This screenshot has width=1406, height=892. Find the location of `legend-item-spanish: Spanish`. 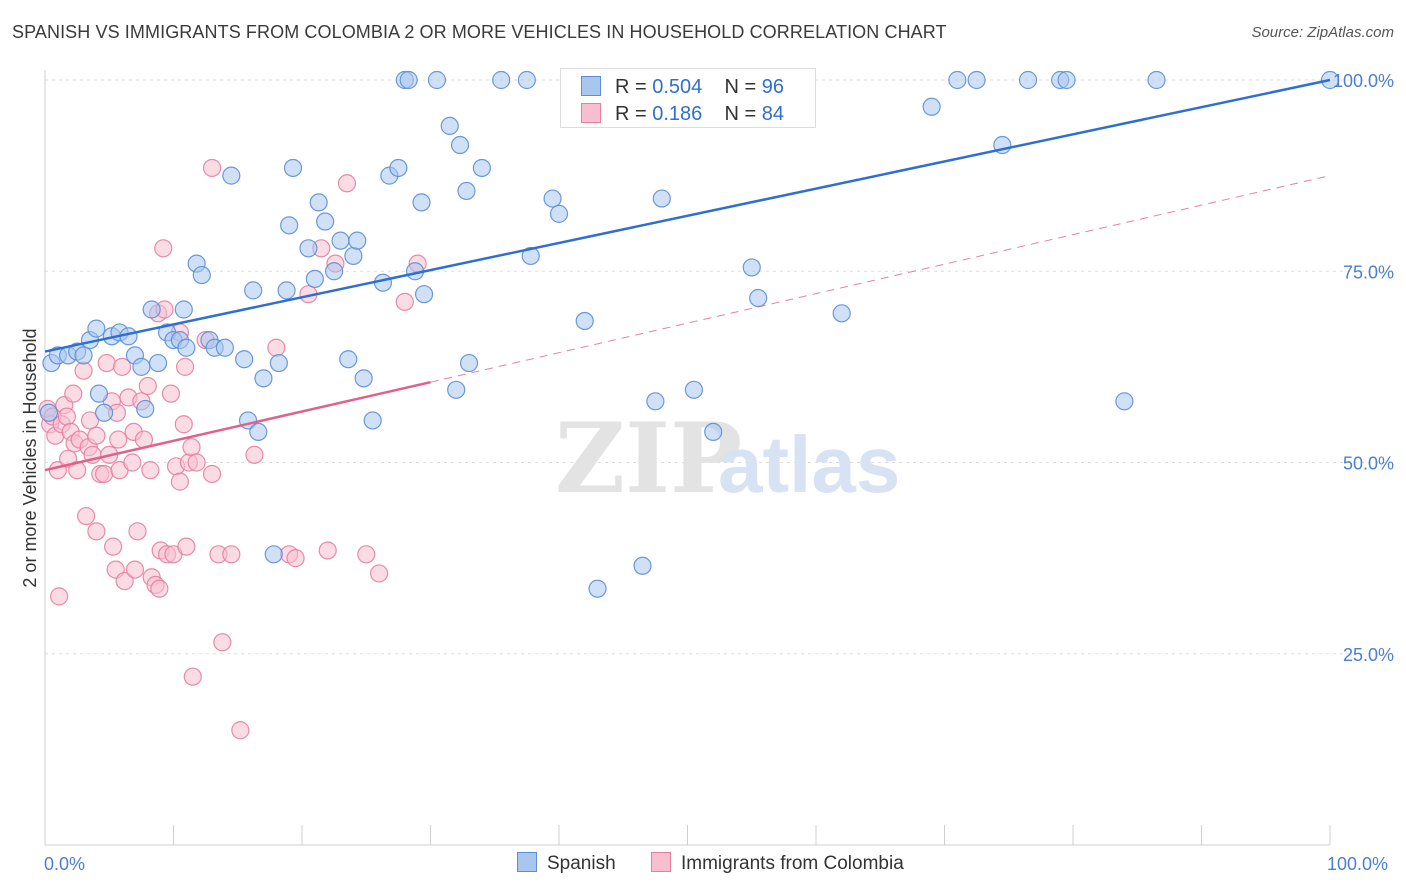

legend-item-spanish: Spanish is located at coordinates (566, 863).